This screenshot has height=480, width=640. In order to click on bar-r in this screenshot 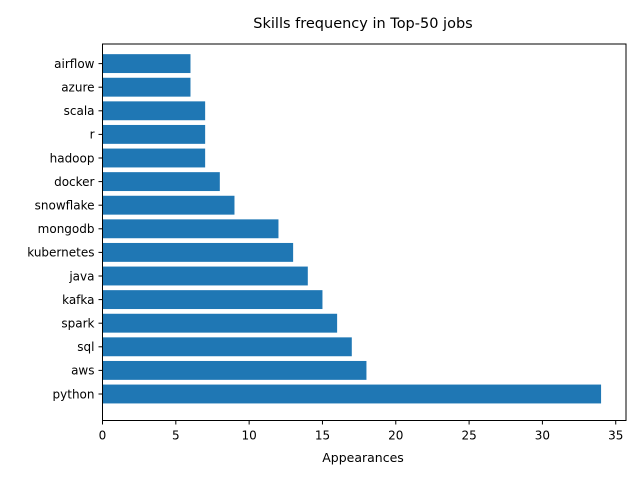, I will do `click(154, 134)`.